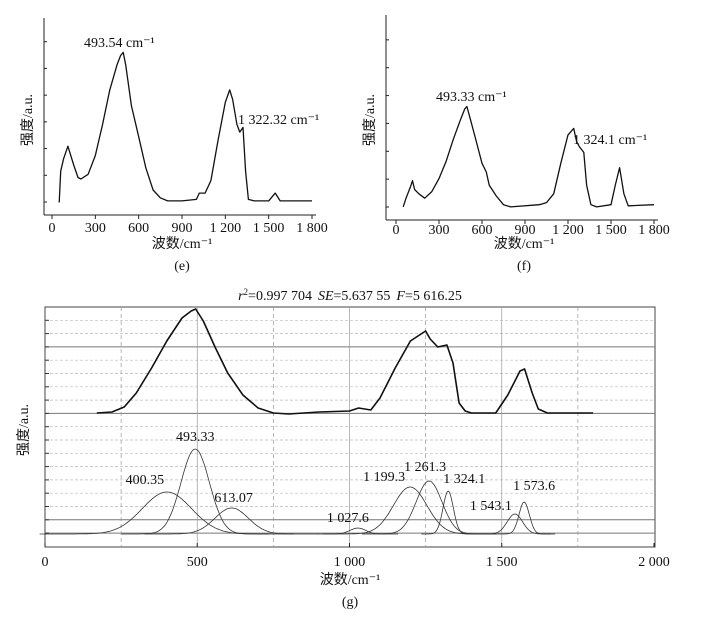 This screenshot has height=619, width=703. Describe the element at coordinates (145, 480) in the screenshot. I see `component-label-400.35: 400.35` at that location.